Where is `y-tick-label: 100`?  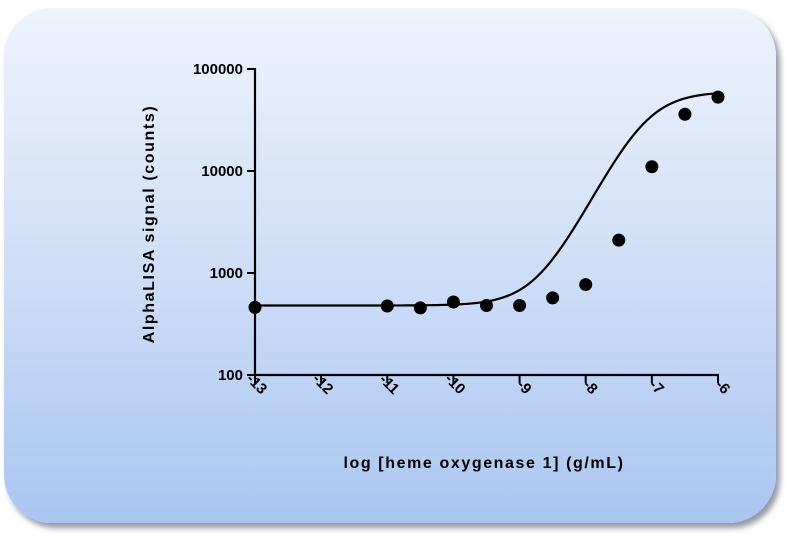
y-tick-label: 100 is located at coordinates (230, 375).